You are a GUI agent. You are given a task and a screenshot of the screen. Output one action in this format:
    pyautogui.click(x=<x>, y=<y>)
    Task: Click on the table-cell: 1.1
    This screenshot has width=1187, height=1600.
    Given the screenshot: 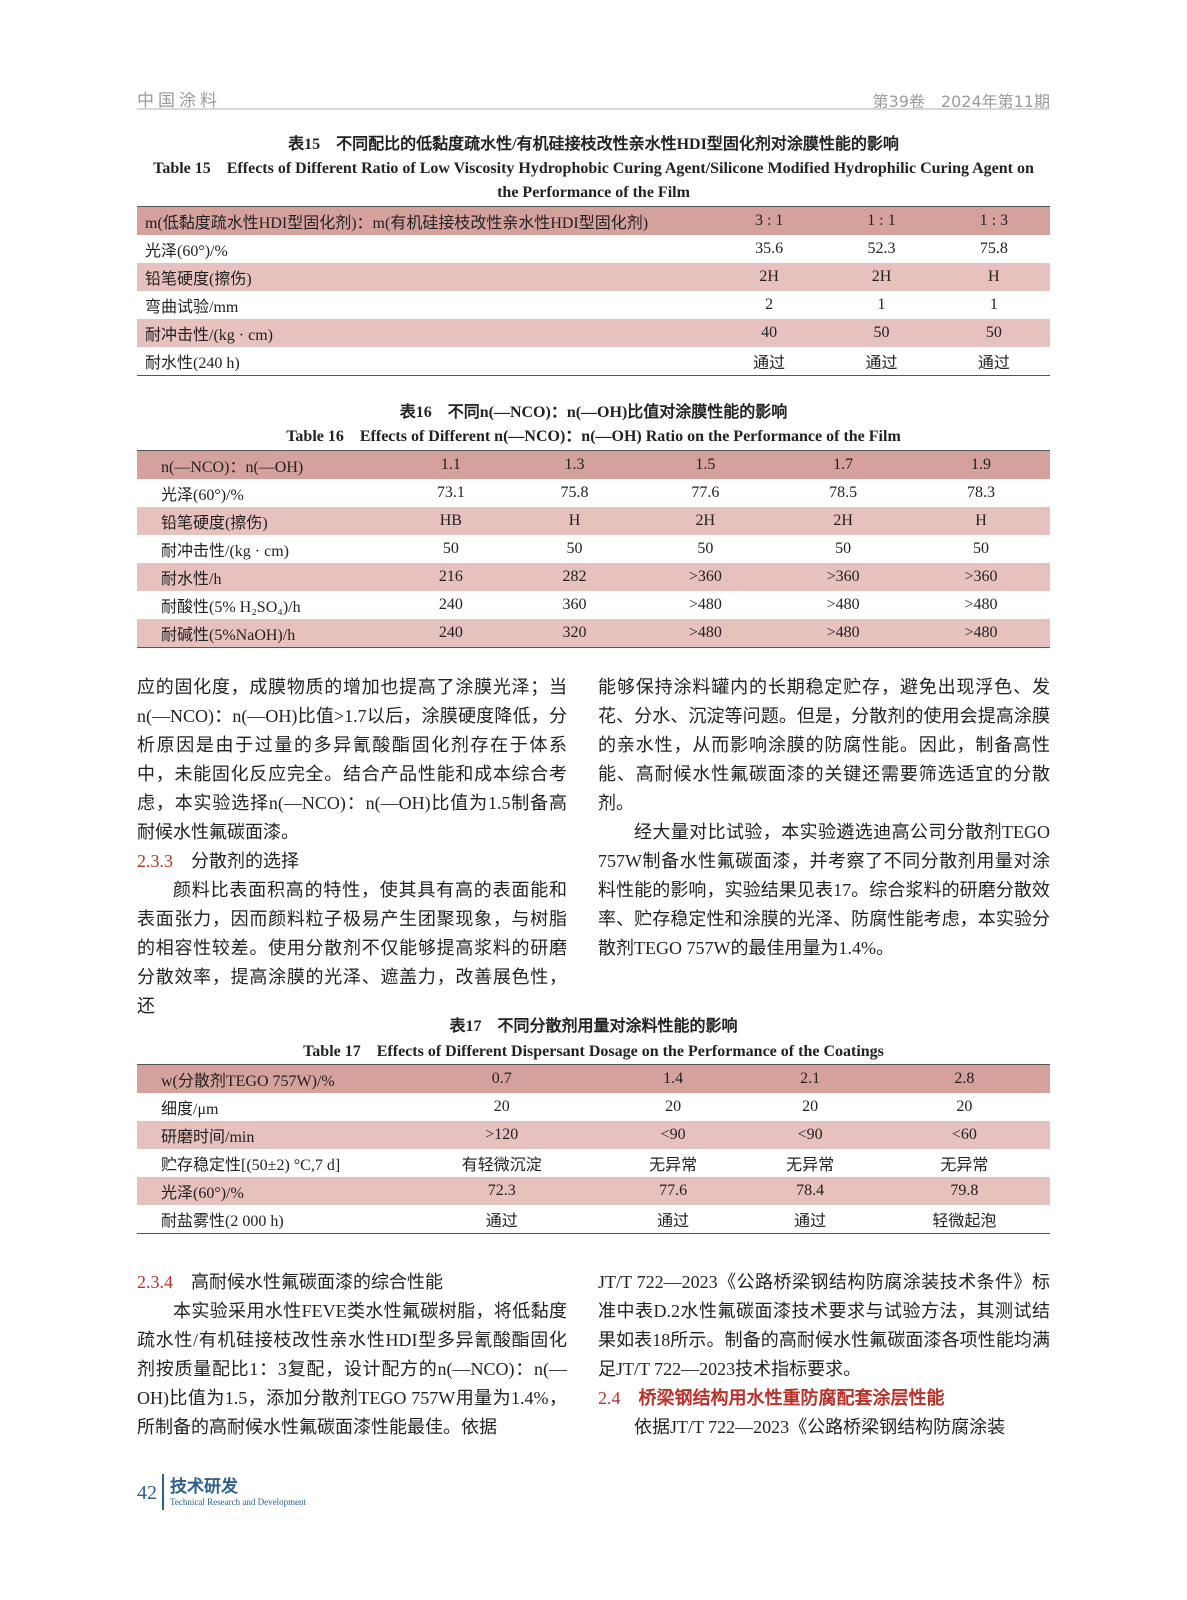 What is the action you would take?
    pyautogui.click(x=451, y=464)
    